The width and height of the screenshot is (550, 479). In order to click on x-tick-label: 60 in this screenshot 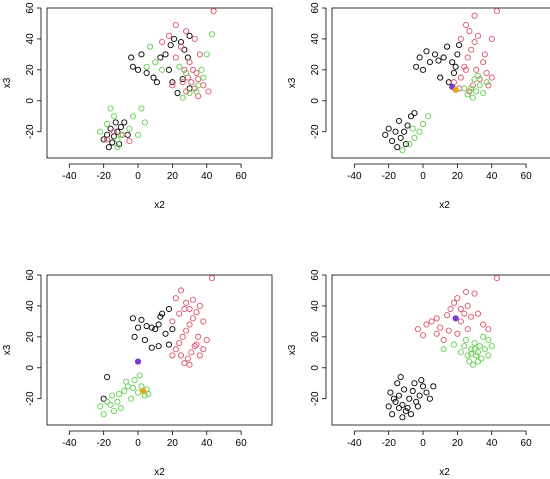, I will do `click(242, 443)`.